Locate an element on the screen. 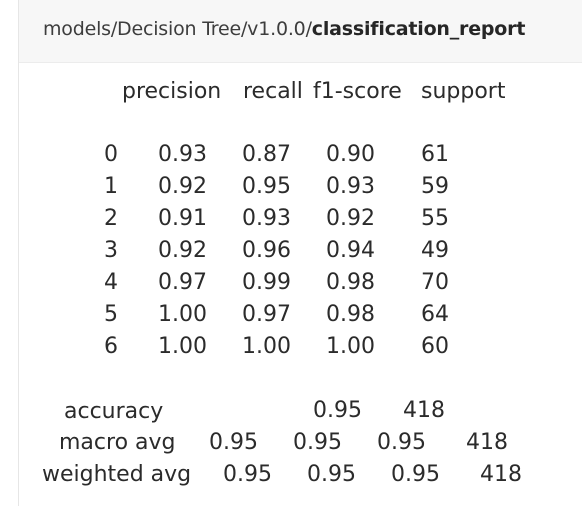 The height and width of the screenshot is (506, 582). column-header-f1-score: f1-score is located at coordinates (357, 91).